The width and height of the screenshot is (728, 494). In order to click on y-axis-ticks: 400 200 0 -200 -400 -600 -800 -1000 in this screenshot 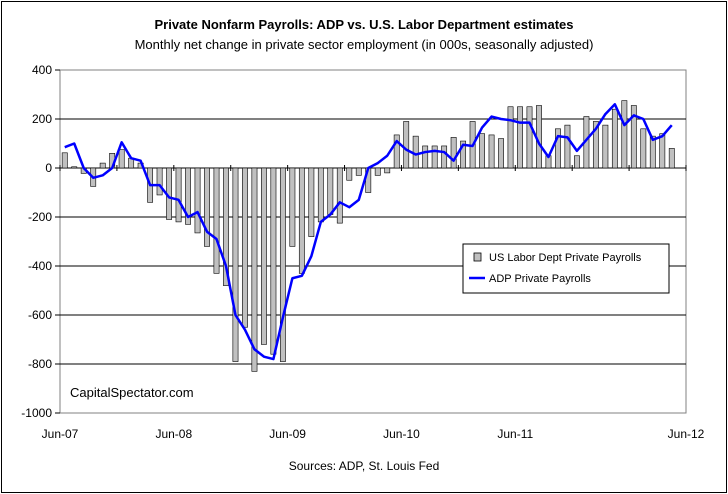, I will do `click(40, 241)`.